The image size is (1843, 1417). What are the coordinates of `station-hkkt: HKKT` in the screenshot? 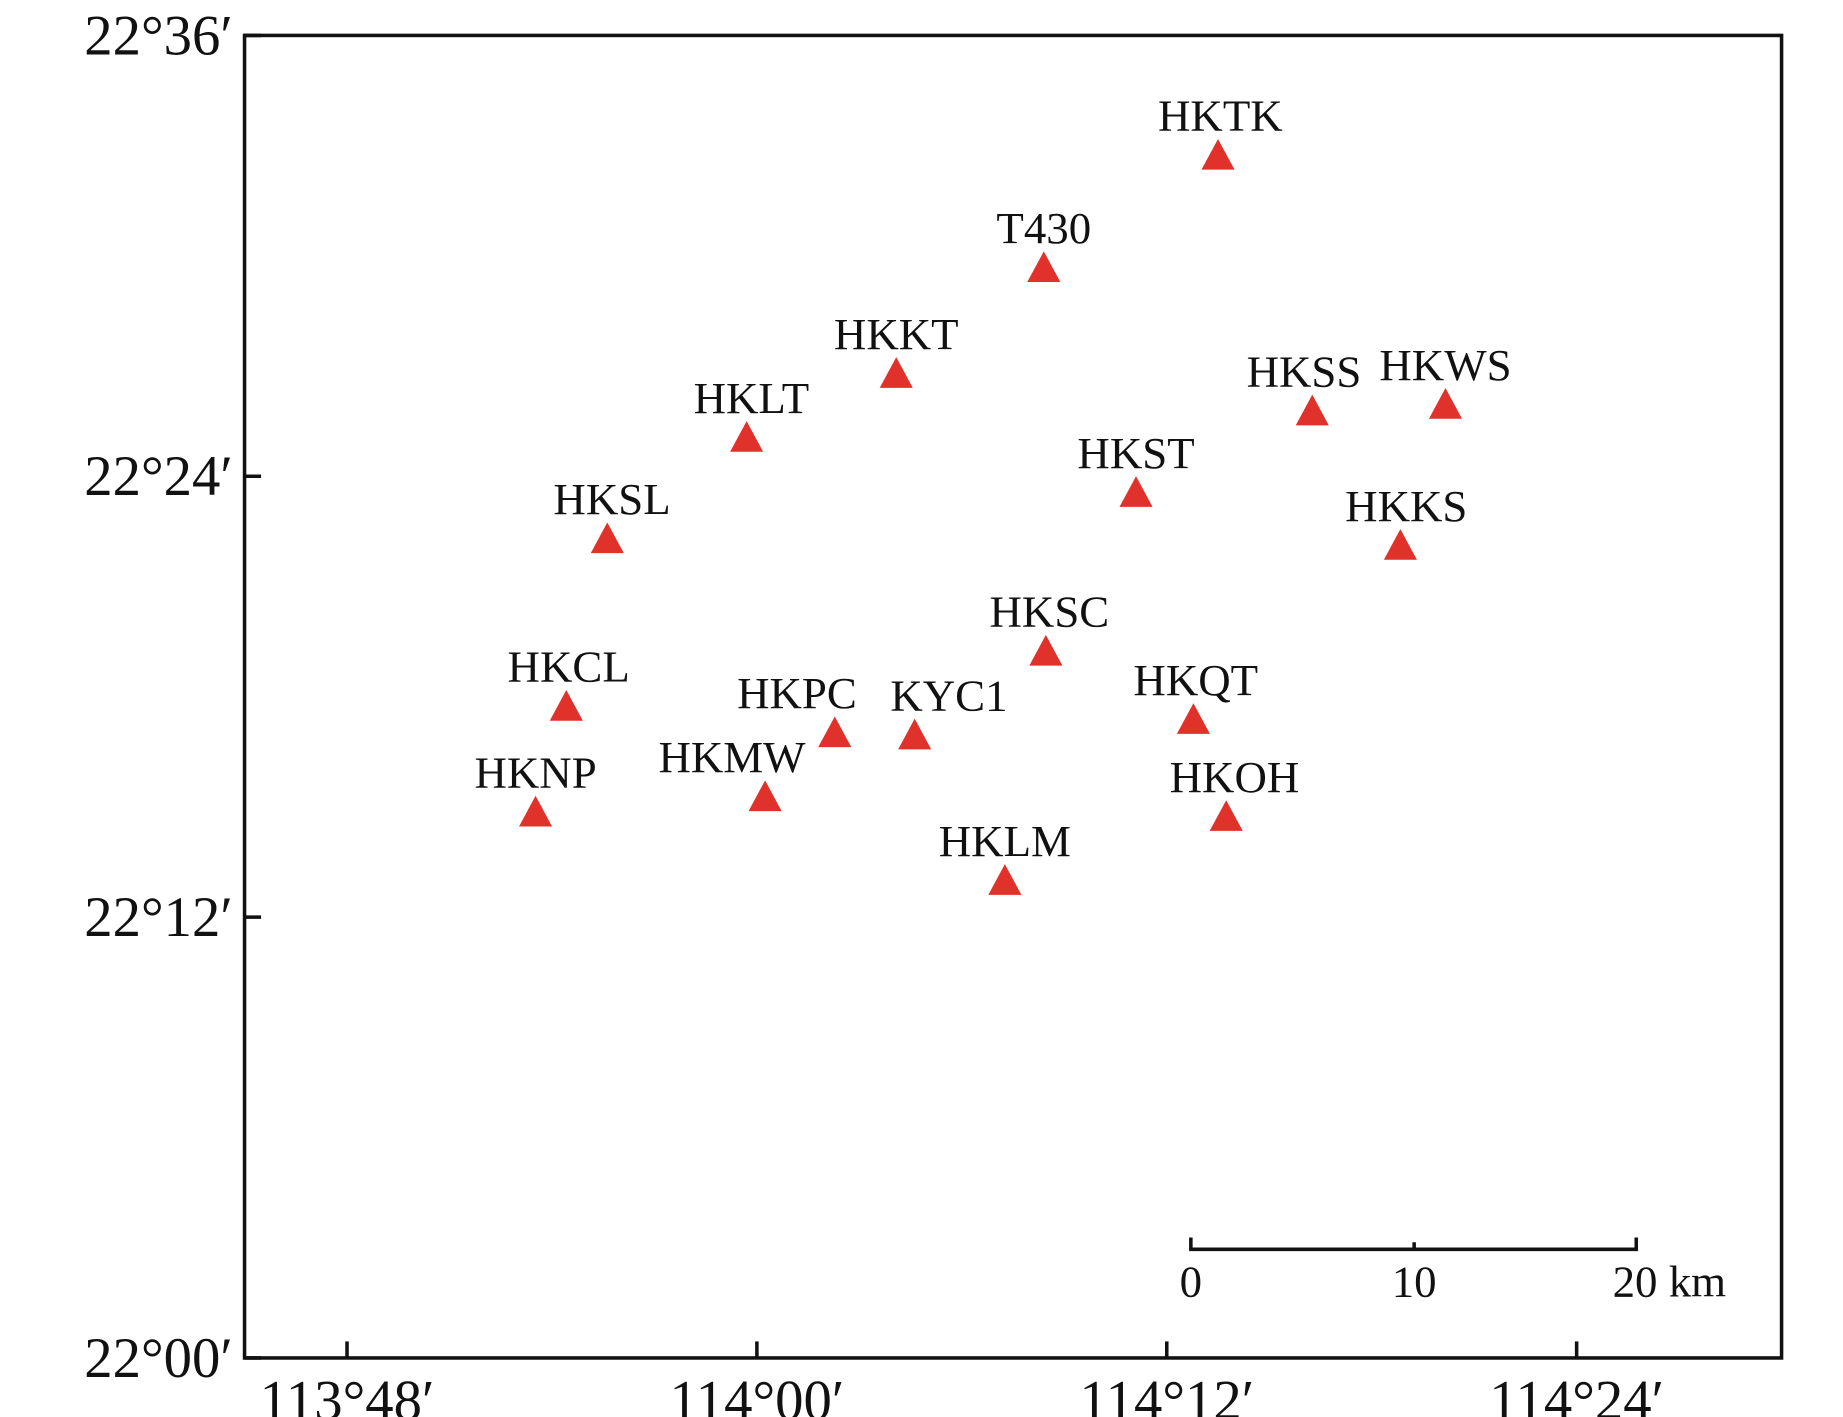 It's located at (896, 348).